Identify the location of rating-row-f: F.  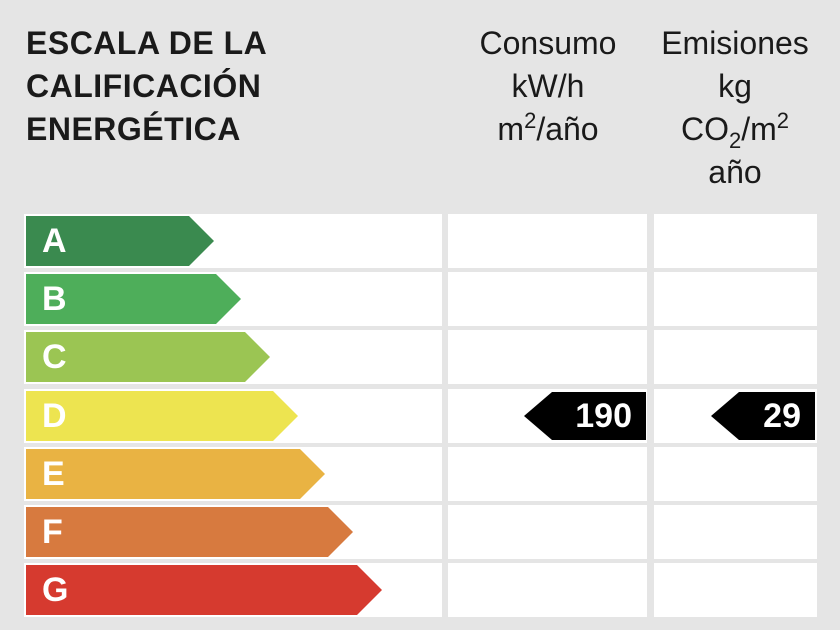
(420, 532).